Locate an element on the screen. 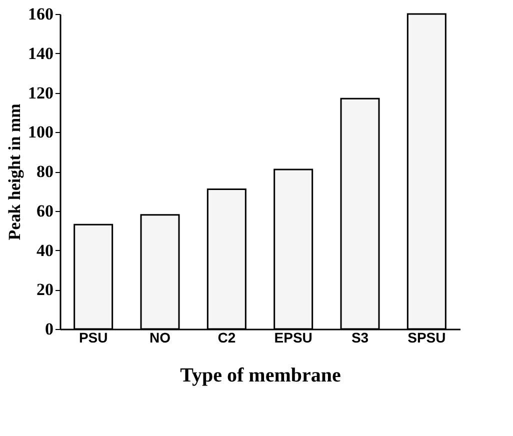 The image size is (513, 436). x-tick-label: NO is located at coordinates (160, 338).